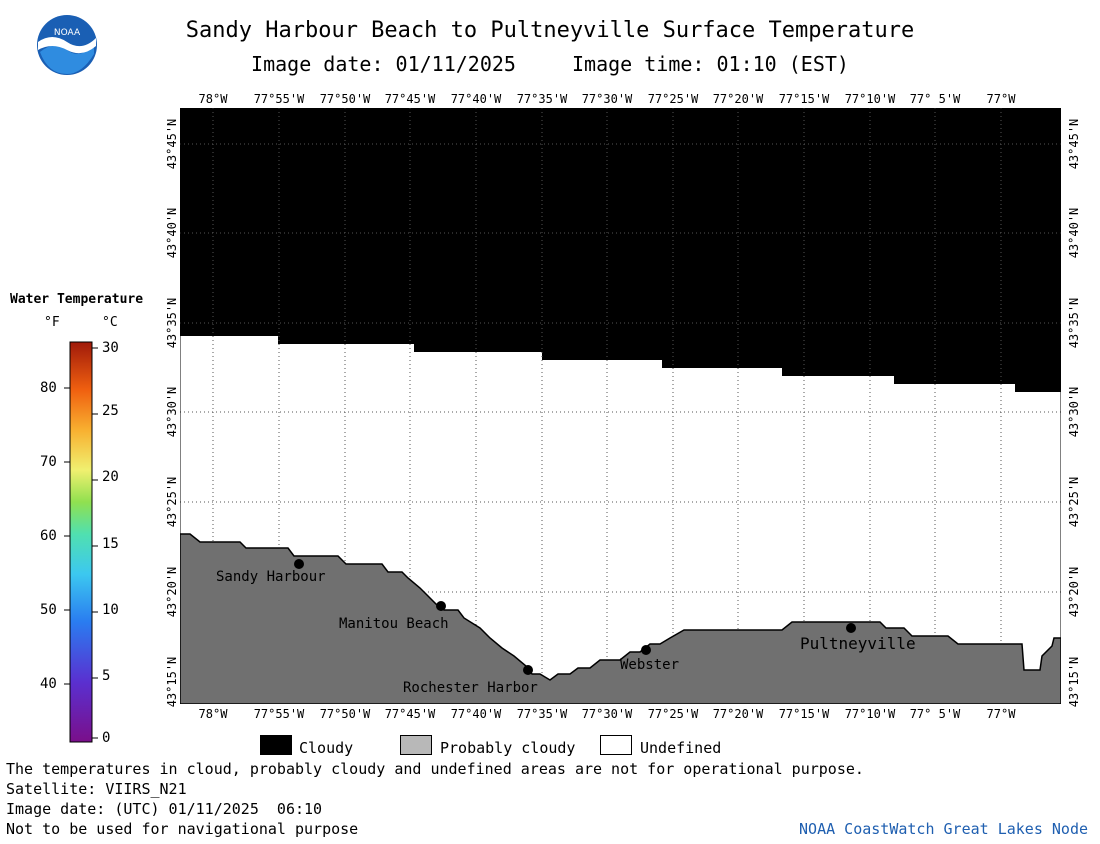 The image size is (1100, 844). I want to click on lat-label-left: 43°45'N, so click(172, 144).